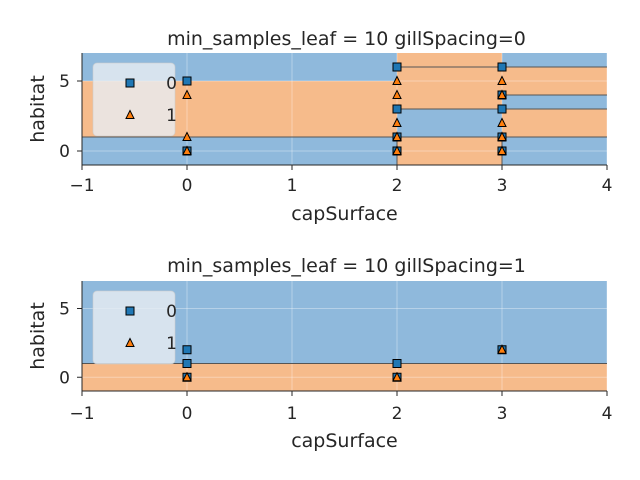  Describe the element at coordinates (346, 39) in the screenshot. I see `chart-title: min_samples_leaf = 10 gillSpacing=0` at that location.